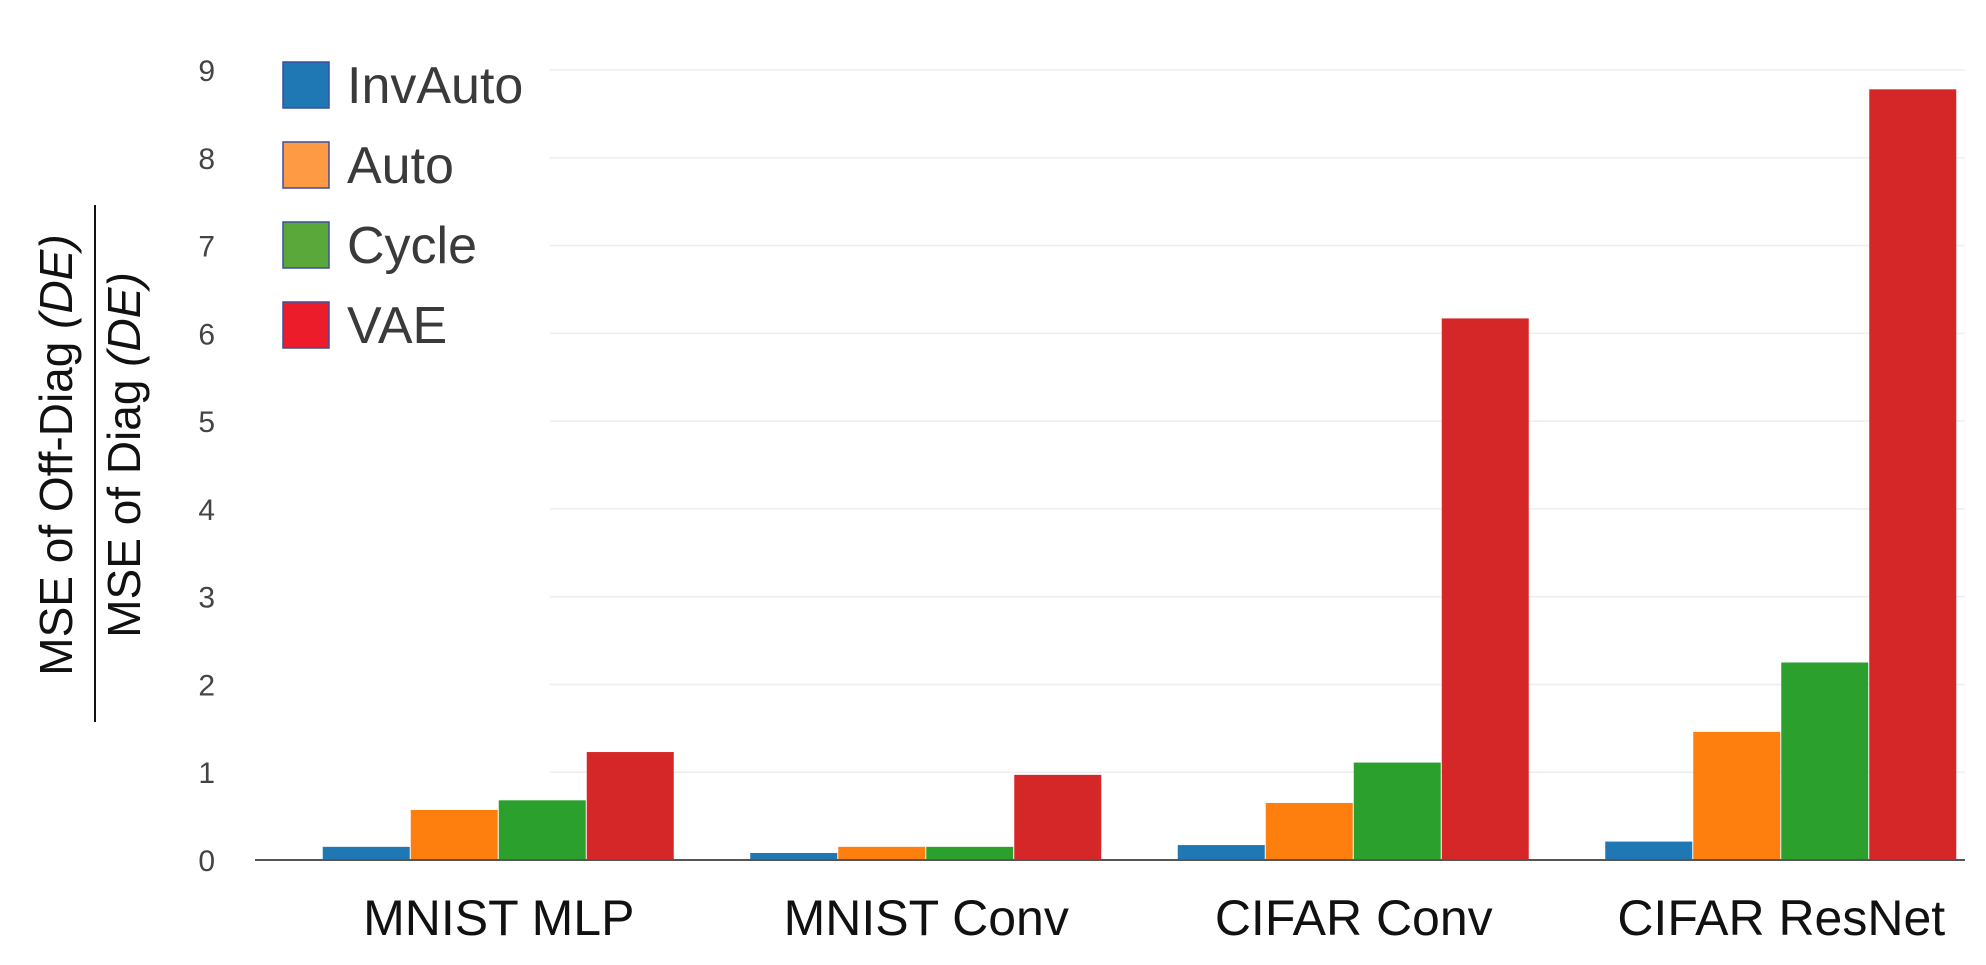 The height and width of the screenshot is (965, 1986). What do you see at coordinates (306, 165) in the screenshot?
I see `legend-swatch-auto` at bounding box center [306, 165].